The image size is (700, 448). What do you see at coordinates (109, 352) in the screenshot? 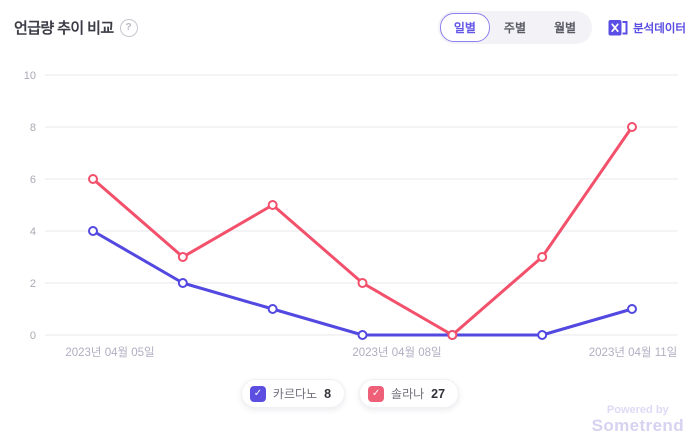
I see `x-tick-label: 2023년 04월 05일` at bounding box center [109, 352].